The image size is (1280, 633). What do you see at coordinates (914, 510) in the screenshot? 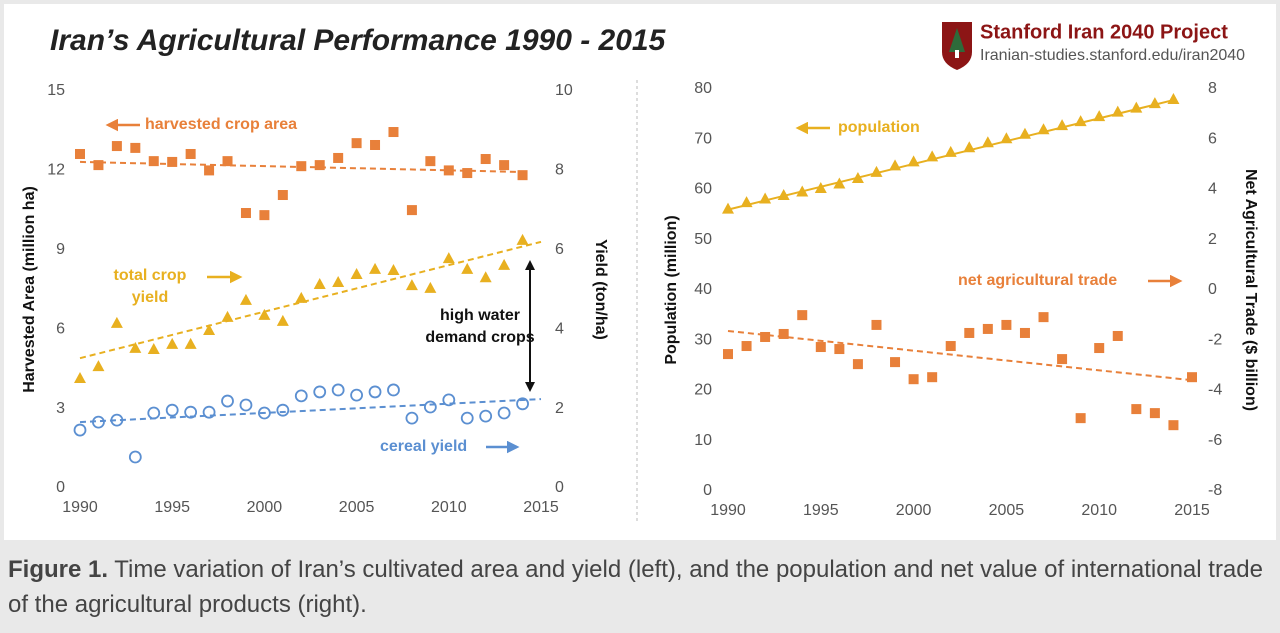
I see `x-tick-label: 2000` at bounding box center [914, 510].